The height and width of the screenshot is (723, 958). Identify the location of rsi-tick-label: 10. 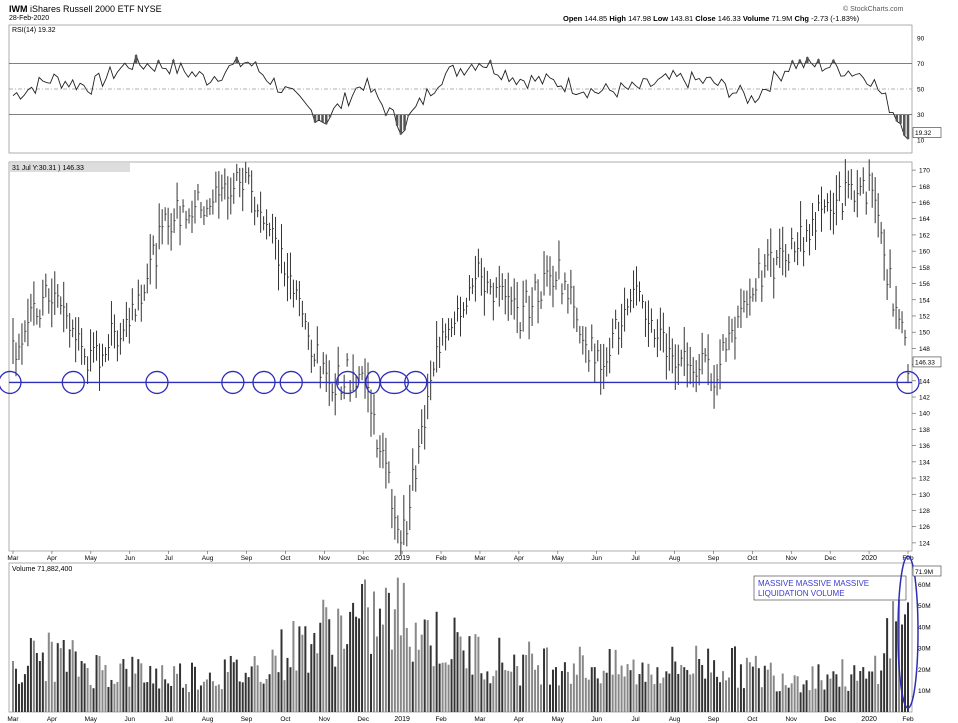
(921, 141).